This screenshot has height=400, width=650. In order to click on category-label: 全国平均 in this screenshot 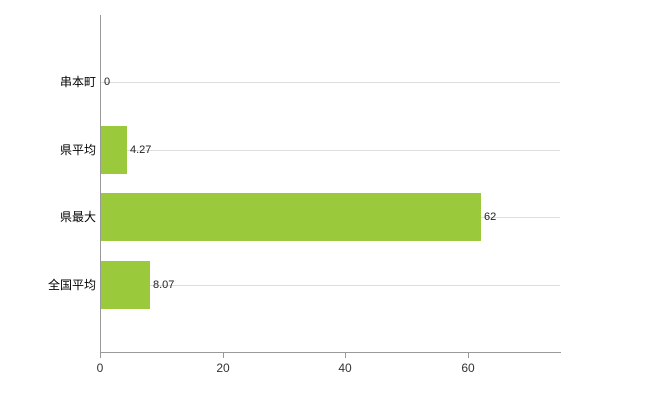, I will do `click(71, 285)`.